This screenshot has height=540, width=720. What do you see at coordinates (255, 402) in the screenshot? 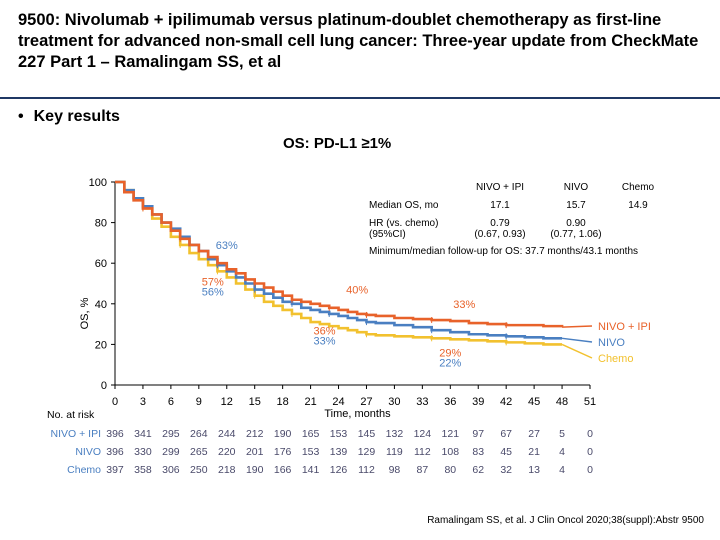
I see `x-tick-label: 15` at bounding box center [255, 402].